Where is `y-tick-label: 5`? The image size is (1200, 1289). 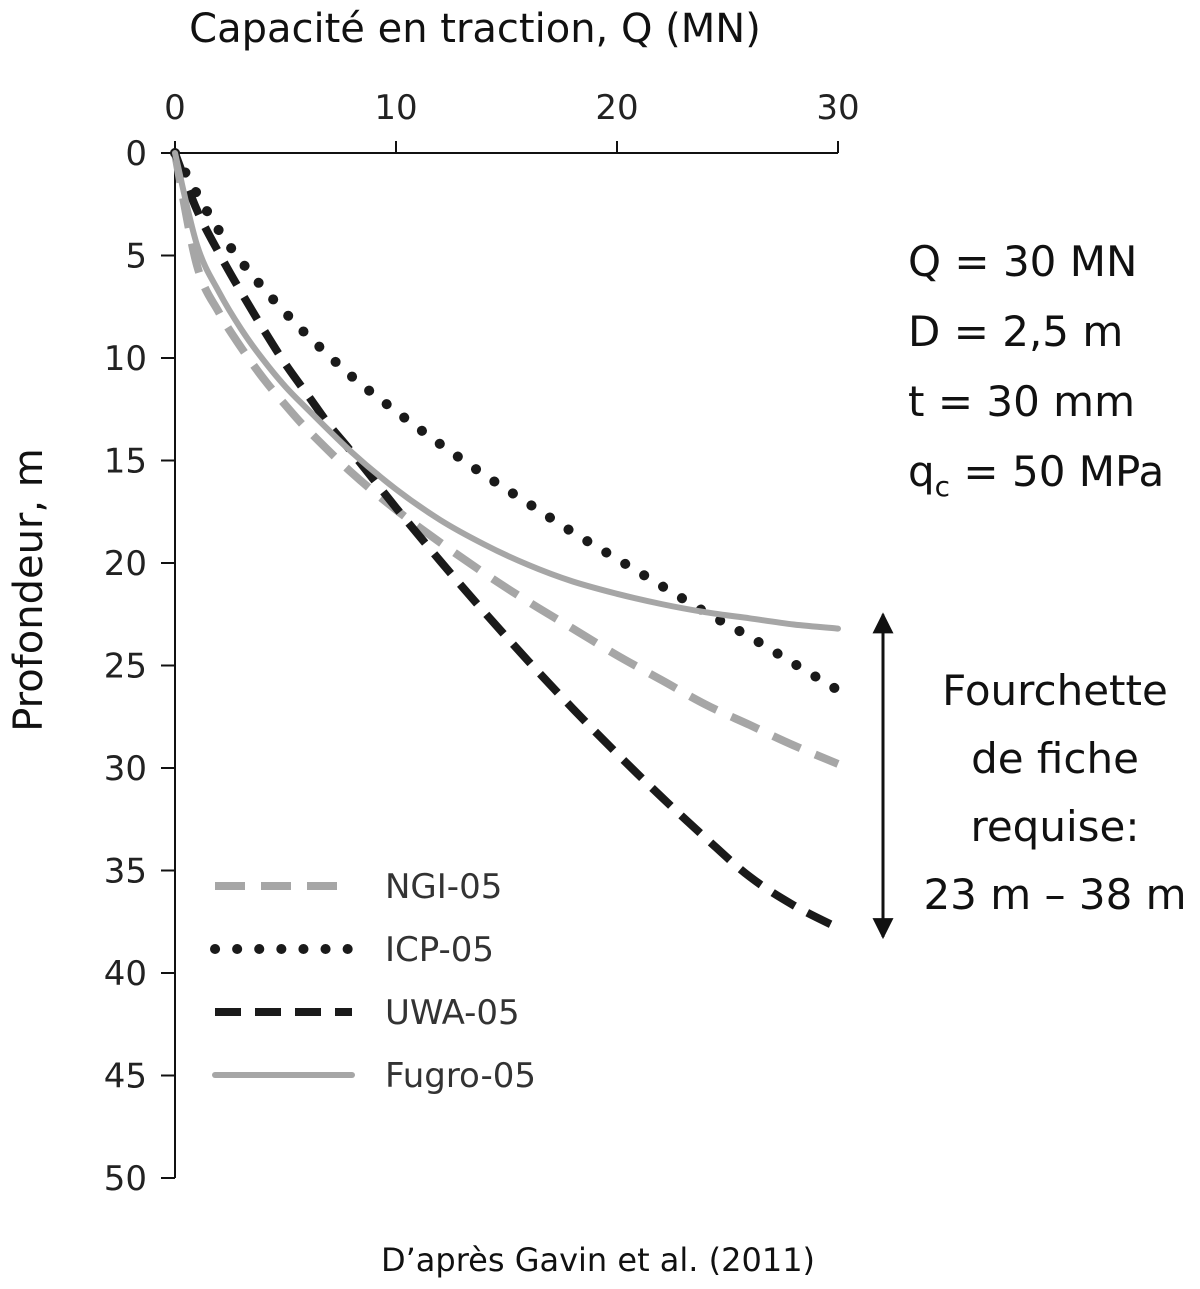
y-tick-label: 5 is located at coordinates (136, 257).